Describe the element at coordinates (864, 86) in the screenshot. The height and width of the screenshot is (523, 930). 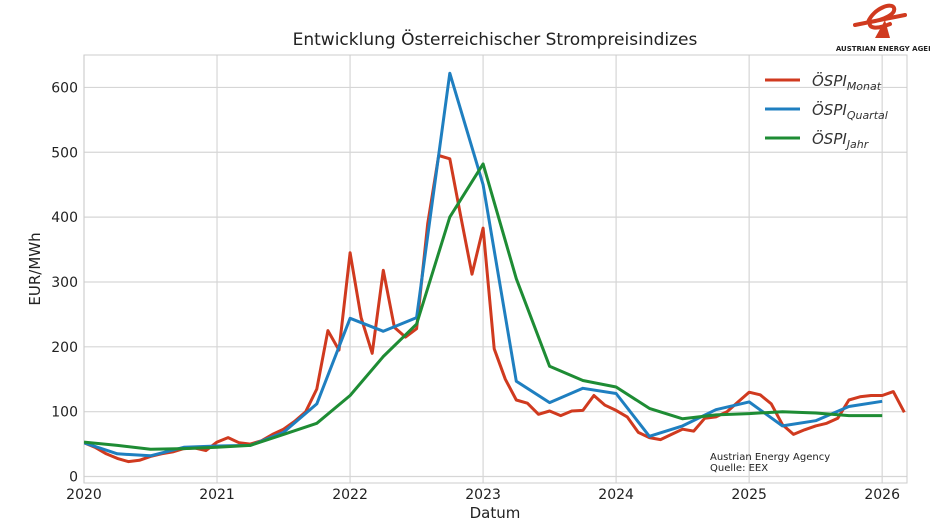
I see `legend-subscript: Monat` at that location.